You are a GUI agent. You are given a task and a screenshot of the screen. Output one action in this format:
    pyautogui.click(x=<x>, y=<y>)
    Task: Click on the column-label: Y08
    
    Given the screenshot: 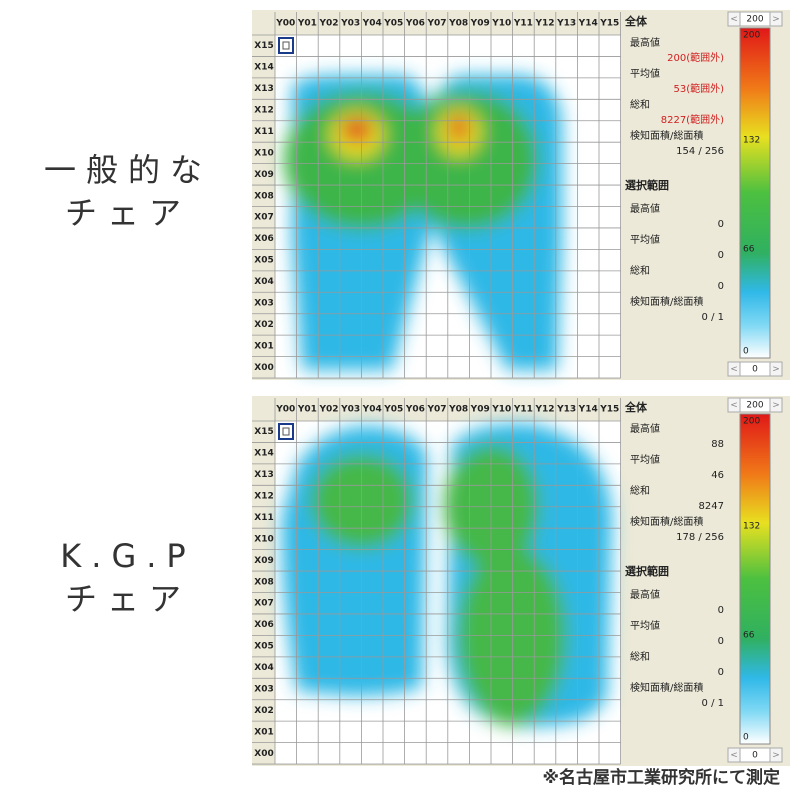 What is the action you would take?
    pyautogui.click(x=458, y=24)
    